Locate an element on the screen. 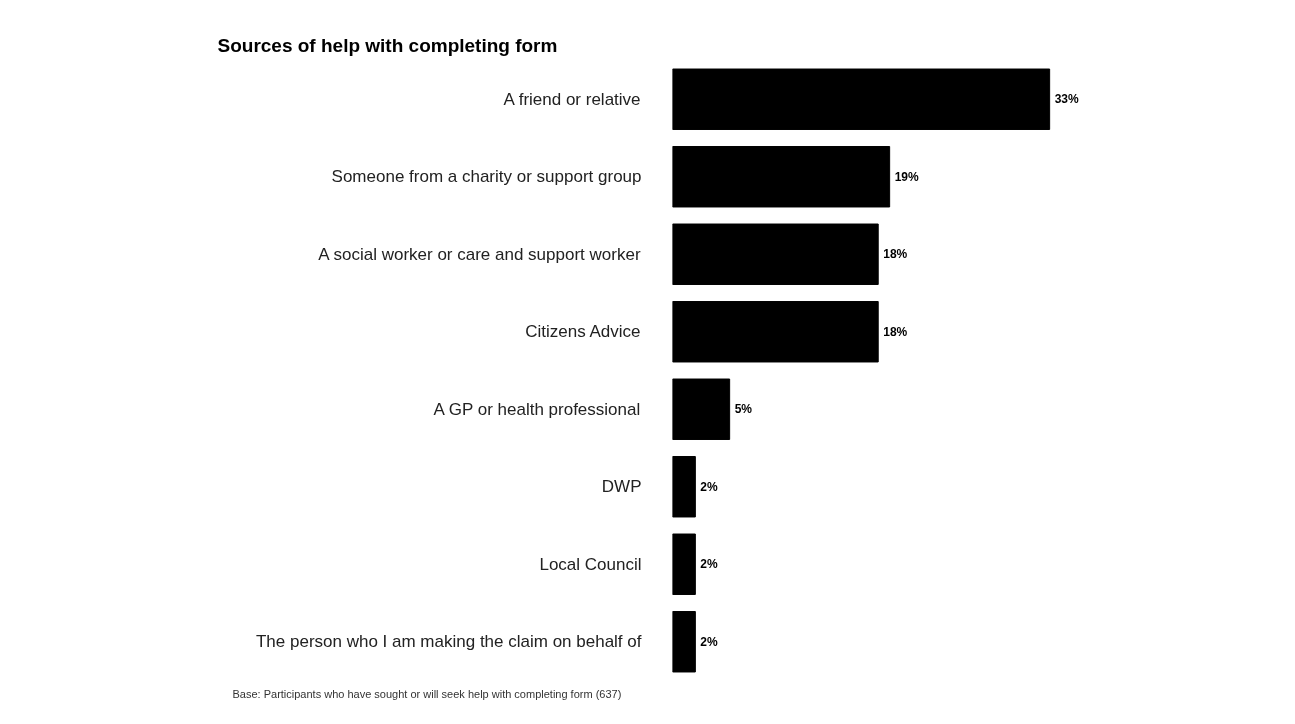 The width and height of the screenshot is (1295, 724). text: Sources of help with completing form is located at coordinates (387, 45).